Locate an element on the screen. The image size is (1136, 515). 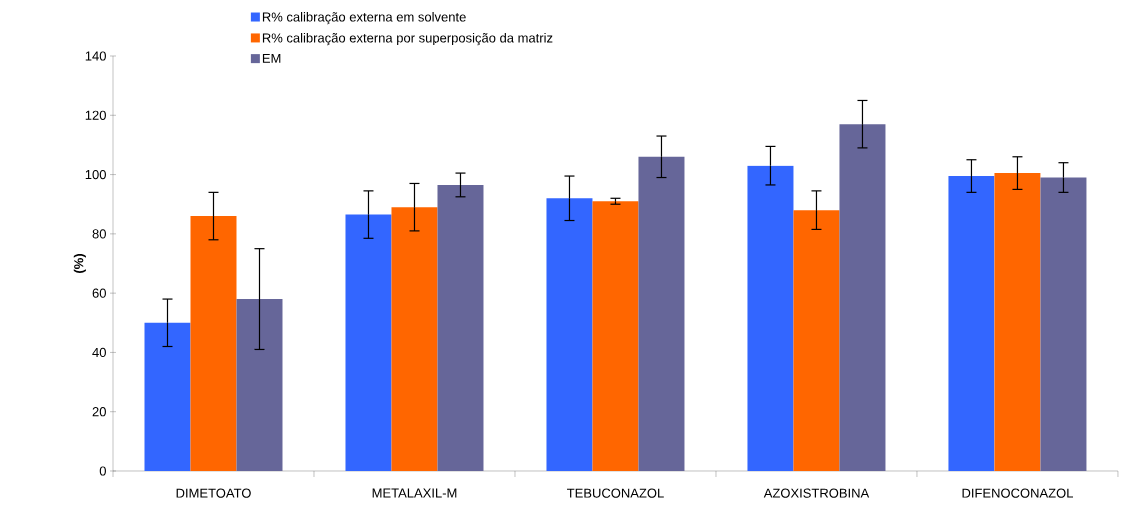
x-tick-label: METALAXIL-M is located at coordinates (414, 493).